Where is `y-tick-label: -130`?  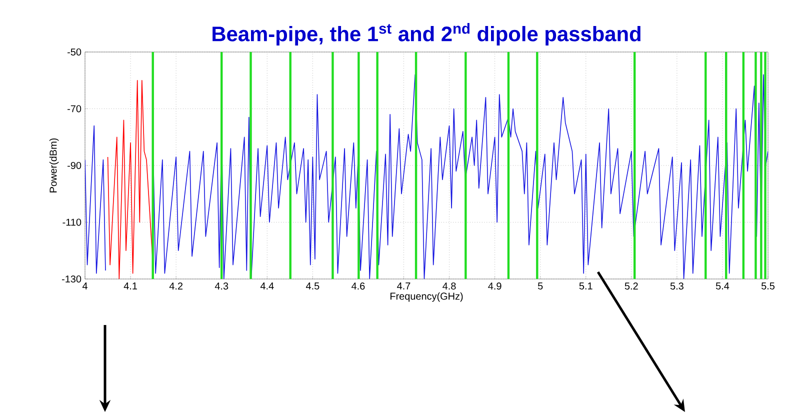
y-tick-label: -130 is located at coordinates (72, 279).